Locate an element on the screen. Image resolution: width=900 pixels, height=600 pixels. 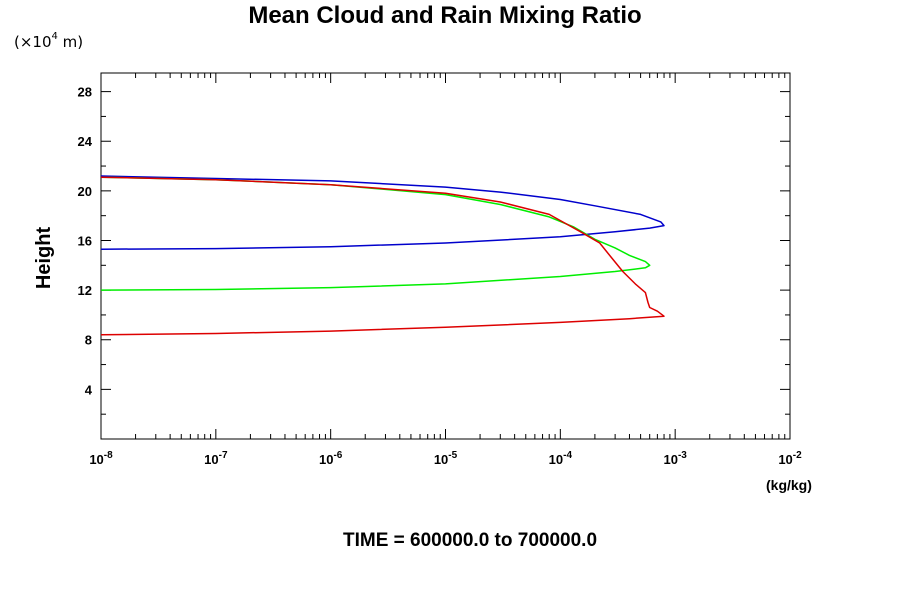
x-tick-label: 10⁻² is located at coordinates (790, 458).